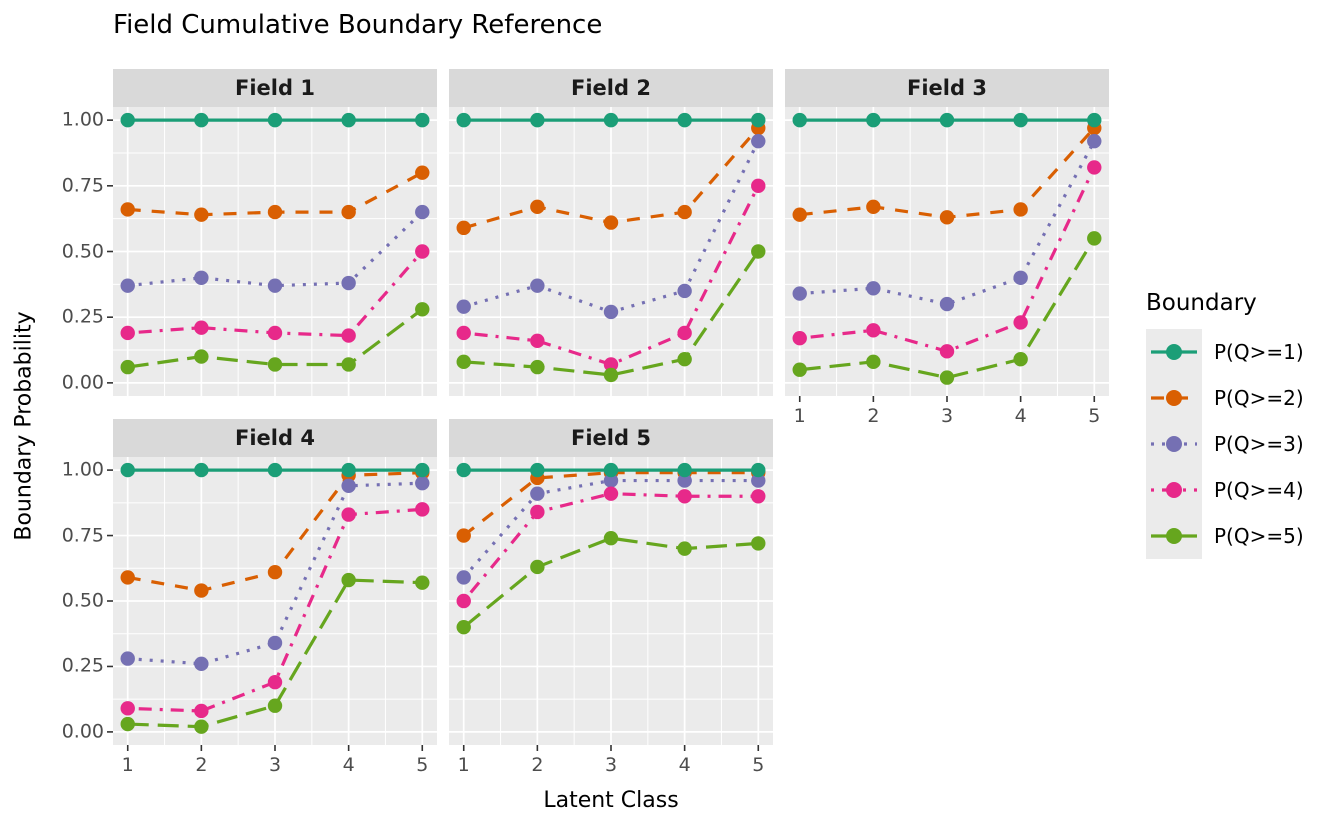 The width and height of the screenshot is (1344, 830). Describe the element at coordinates (1259, 536) in the screenshot. I see `legend-entry-label: P(Q>=5)` at that location.